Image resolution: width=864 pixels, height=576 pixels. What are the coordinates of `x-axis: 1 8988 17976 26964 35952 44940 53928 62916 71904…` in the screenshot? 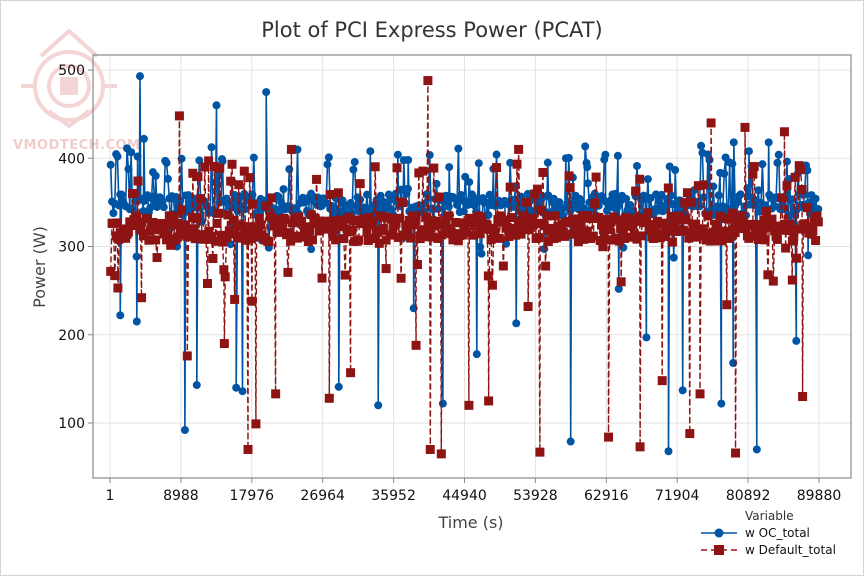 It's located at (473, 491).